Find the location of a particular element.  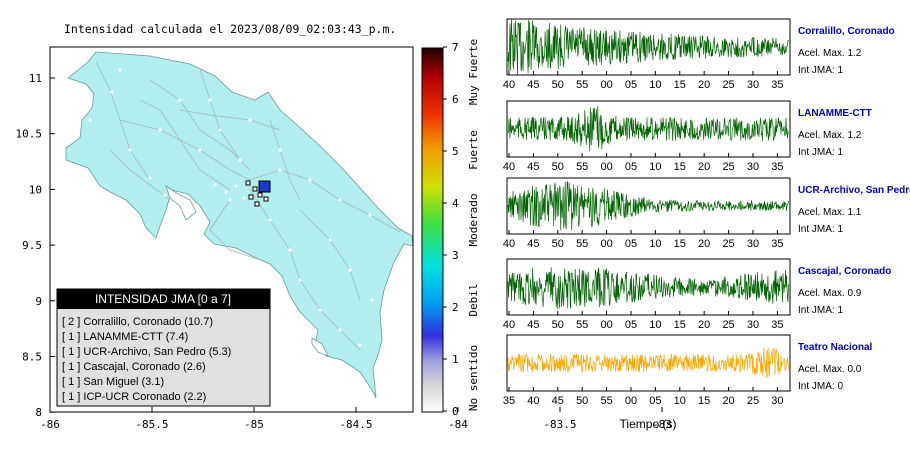

map-y-tick-label: 9 is located at coordinates (38, 301).